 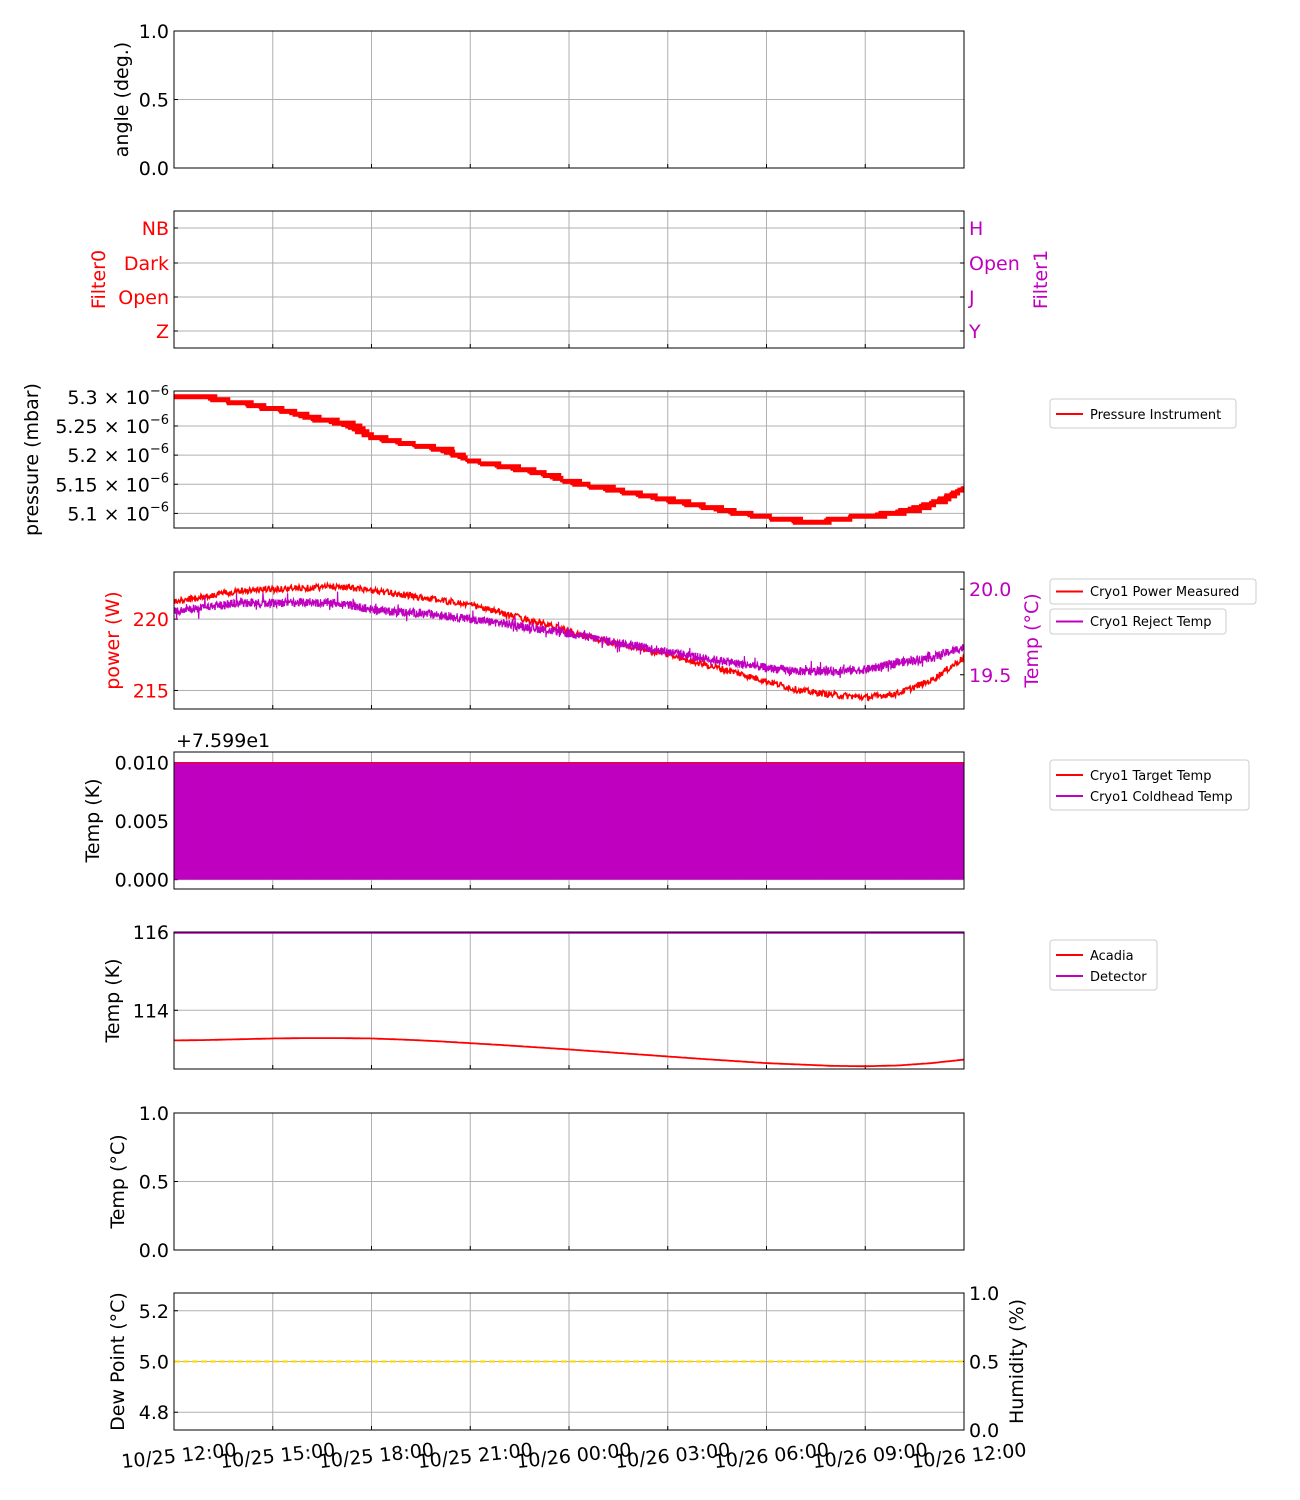 I want to click on y-tick-label-right: 20.0, so click(x=990, y=590).